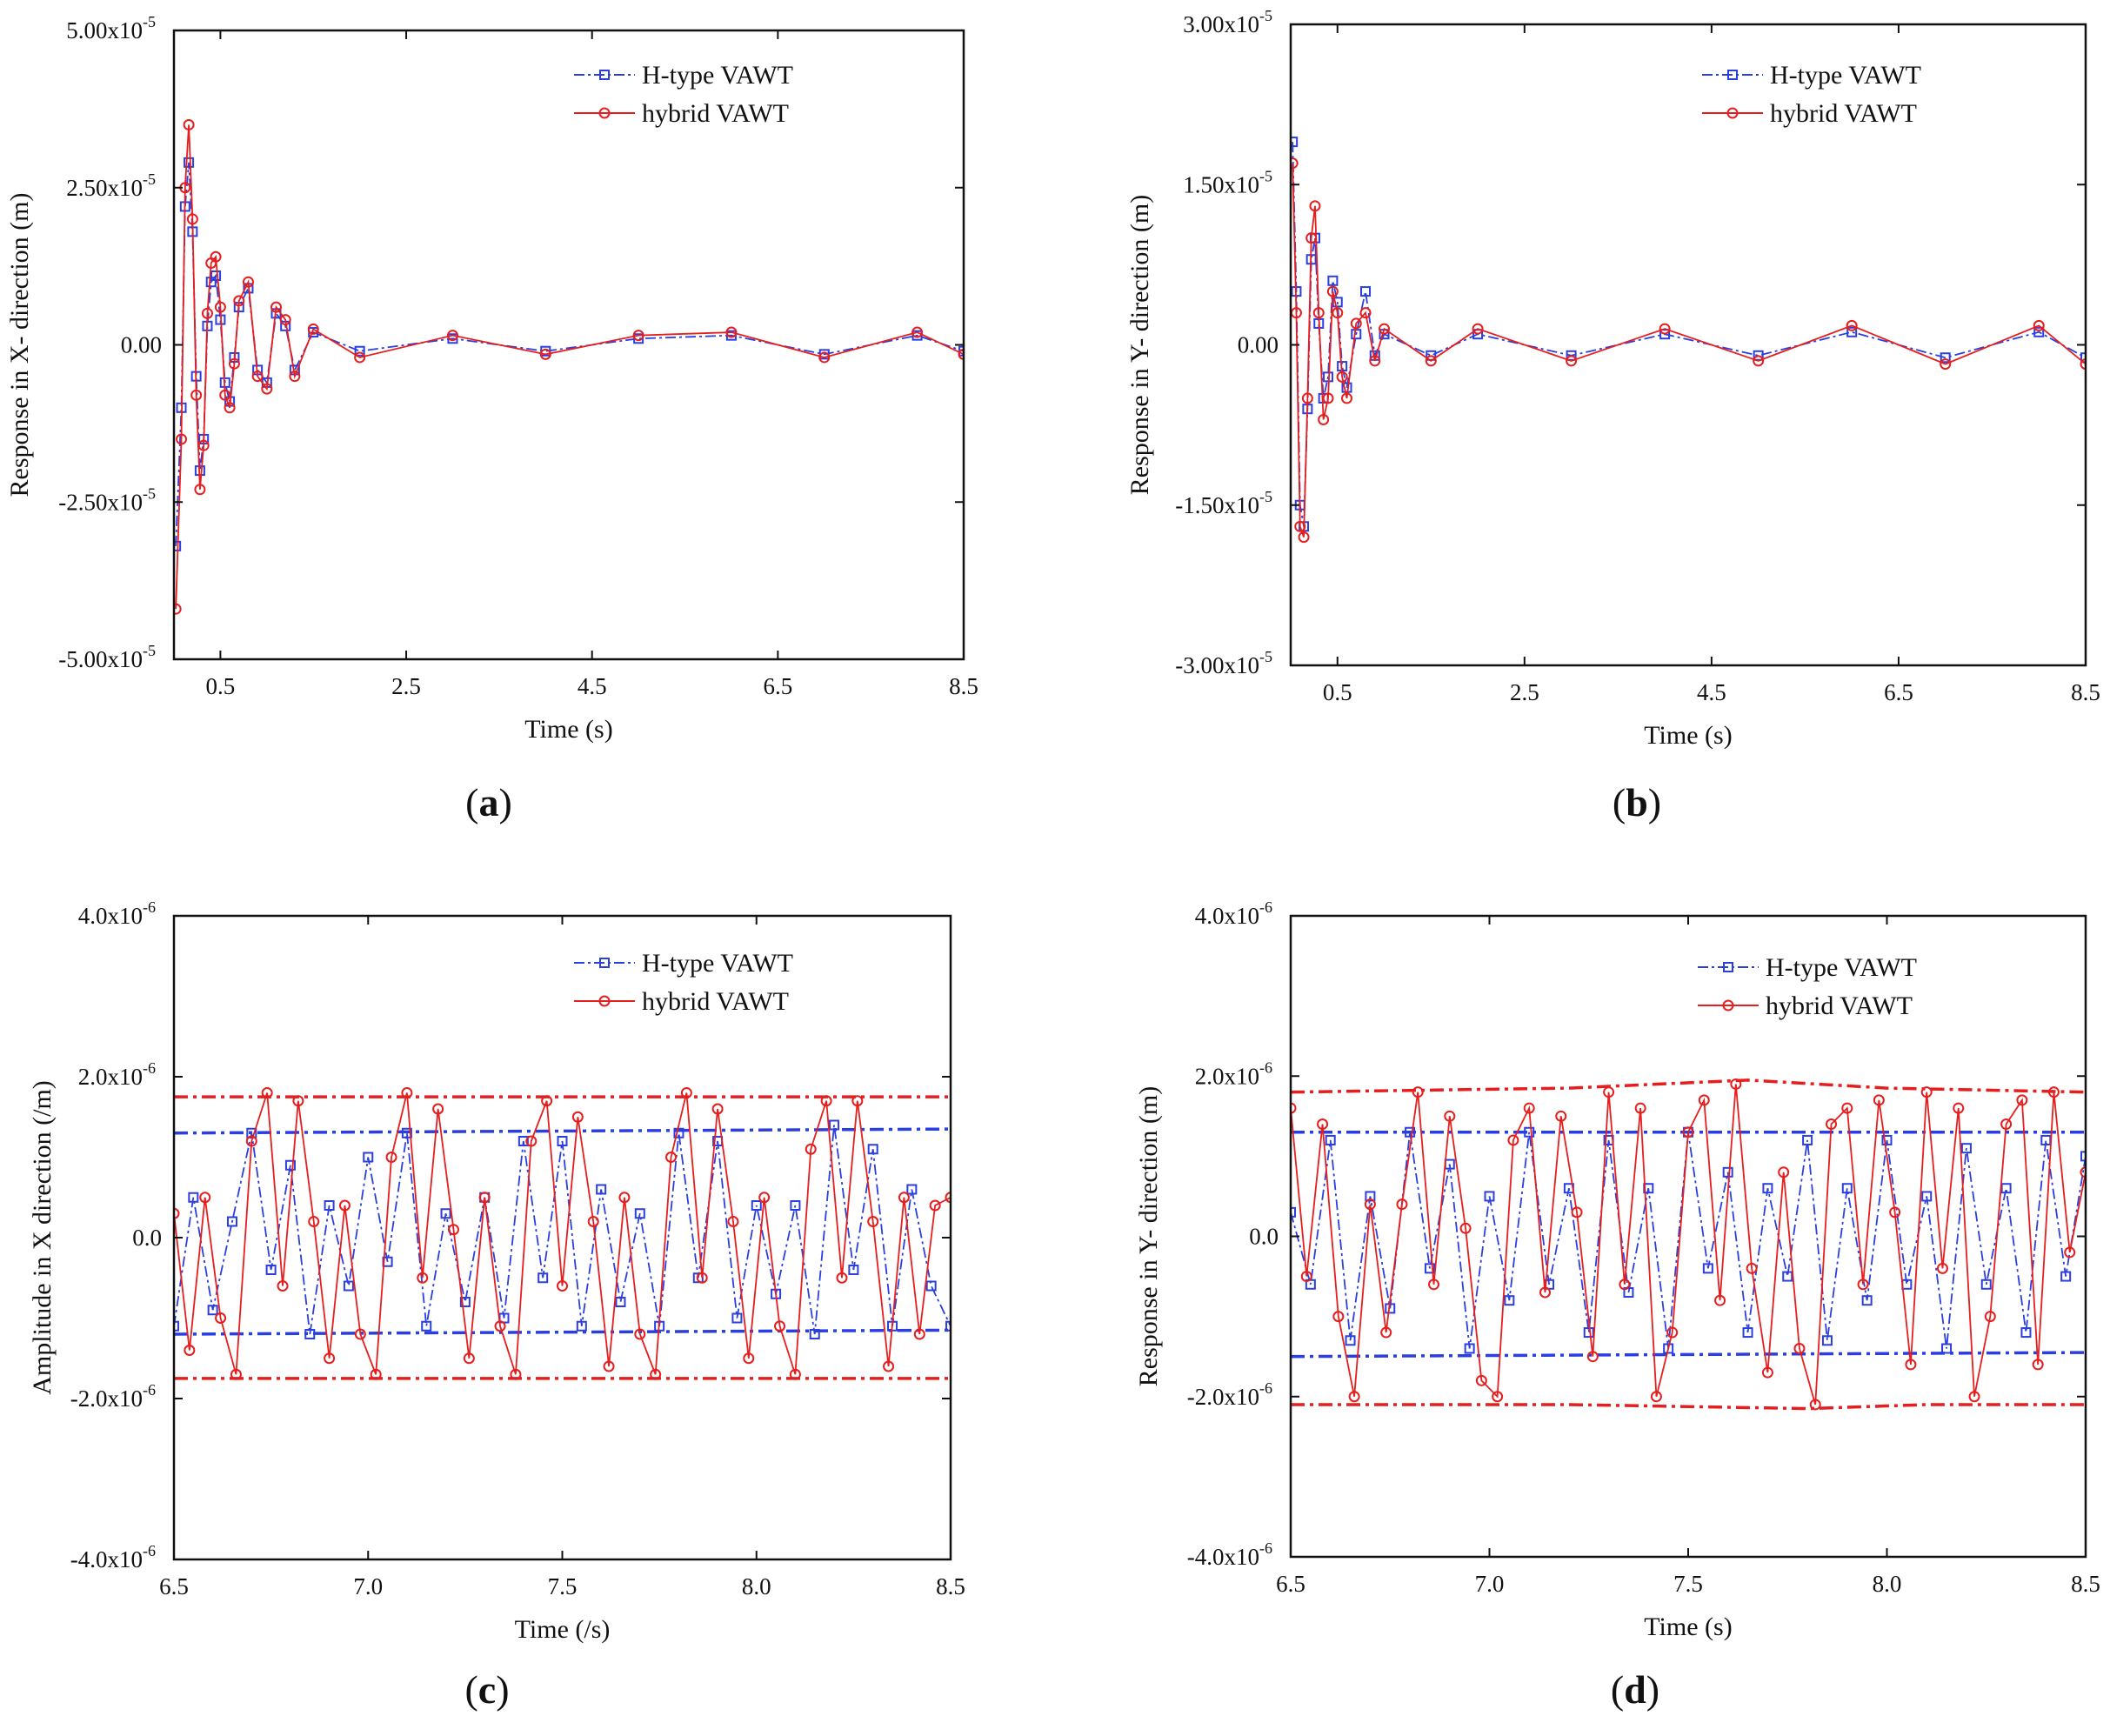  I want to click on x-tick-label: 2.5, so click(406, 686).